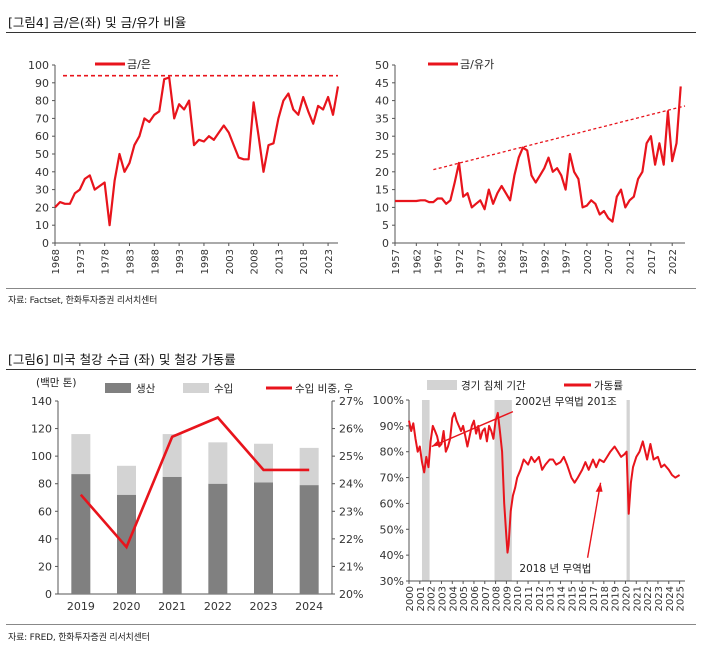 This screenshot has width=703, height=660. Describe the element at coordinates (497, 598) in the screenshot. I see `x-tick-label: 2008` at that location.